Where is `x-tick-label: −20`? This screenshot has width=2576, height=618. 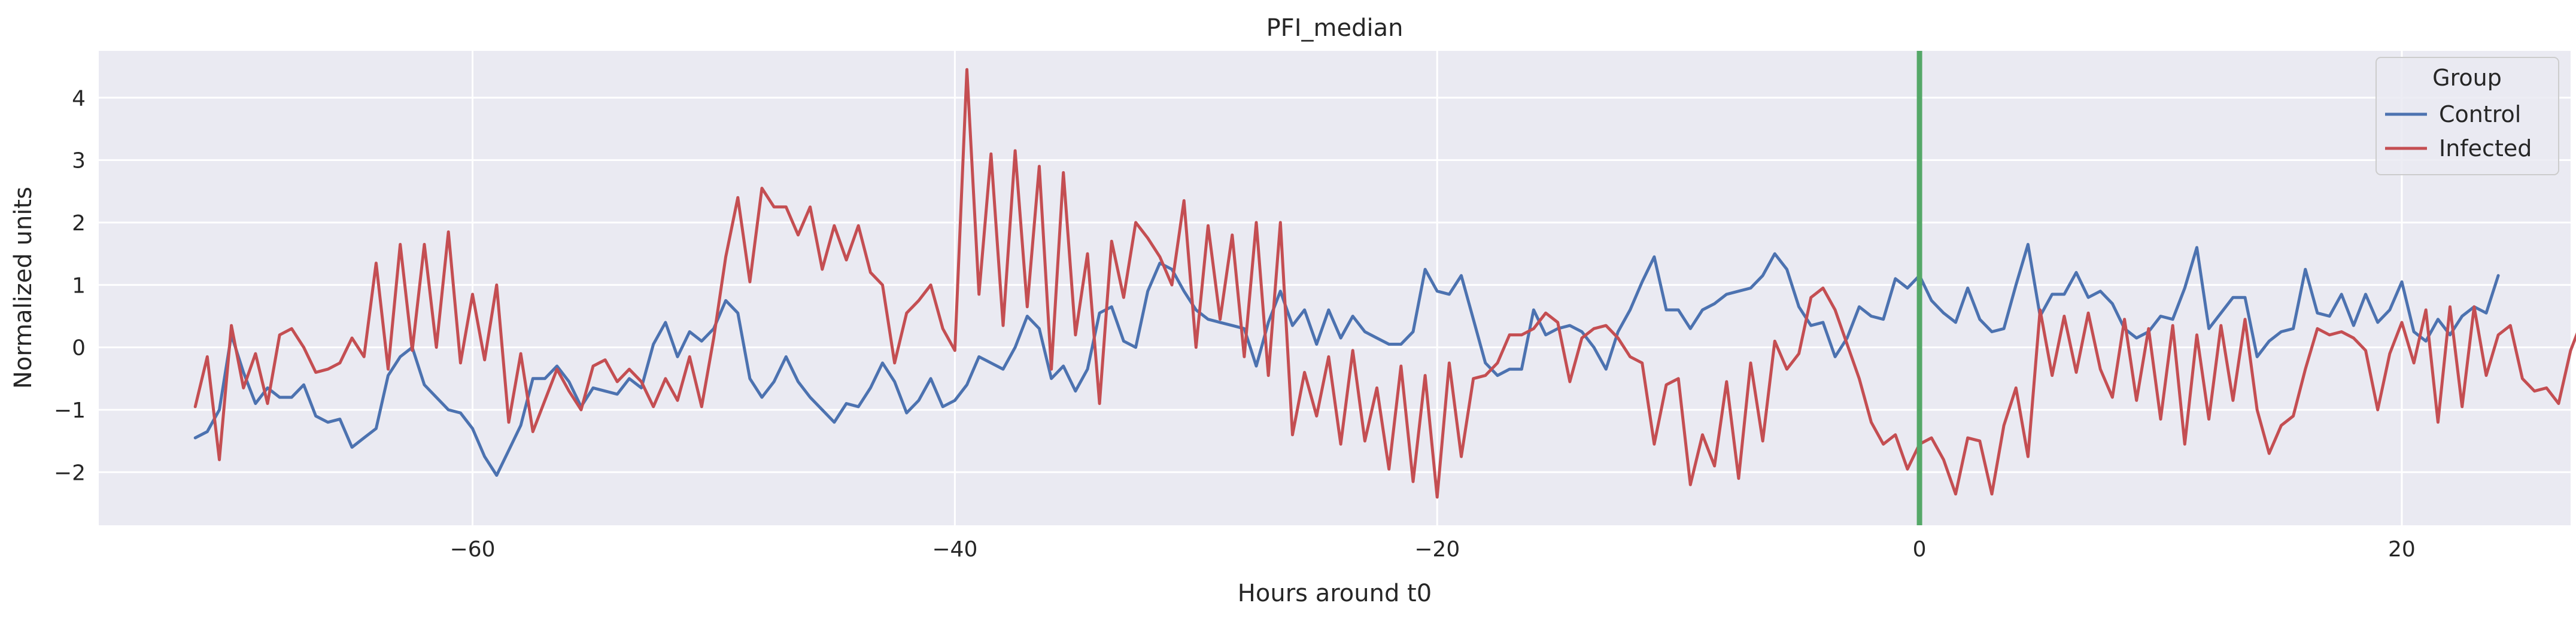 x-tick-label: −20 is located at coordinates (1437, 549).